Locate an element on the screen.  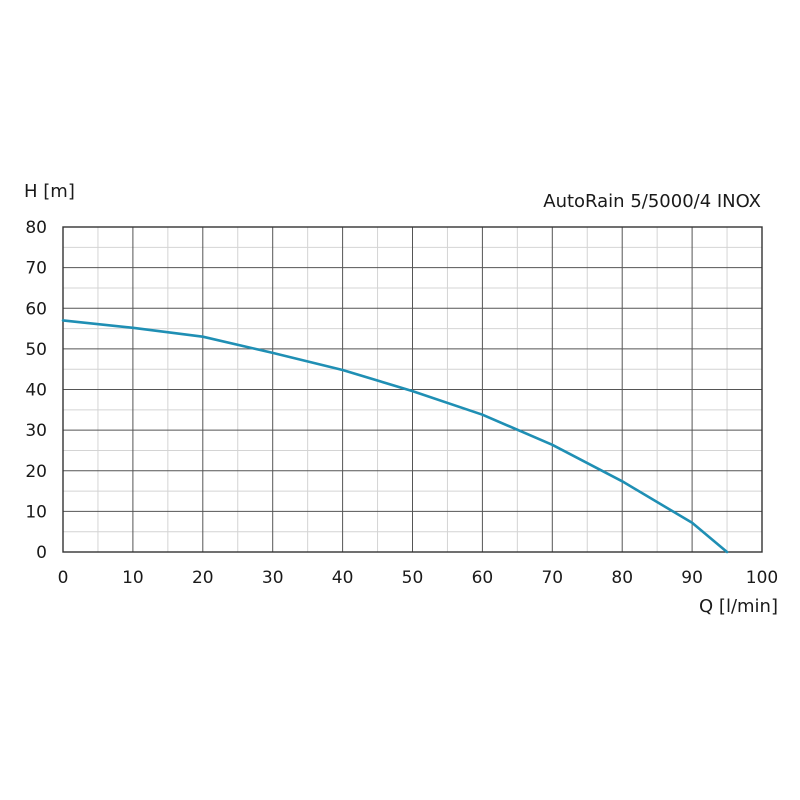
y-tick-label: 0 is located at coordinates (41, 553).